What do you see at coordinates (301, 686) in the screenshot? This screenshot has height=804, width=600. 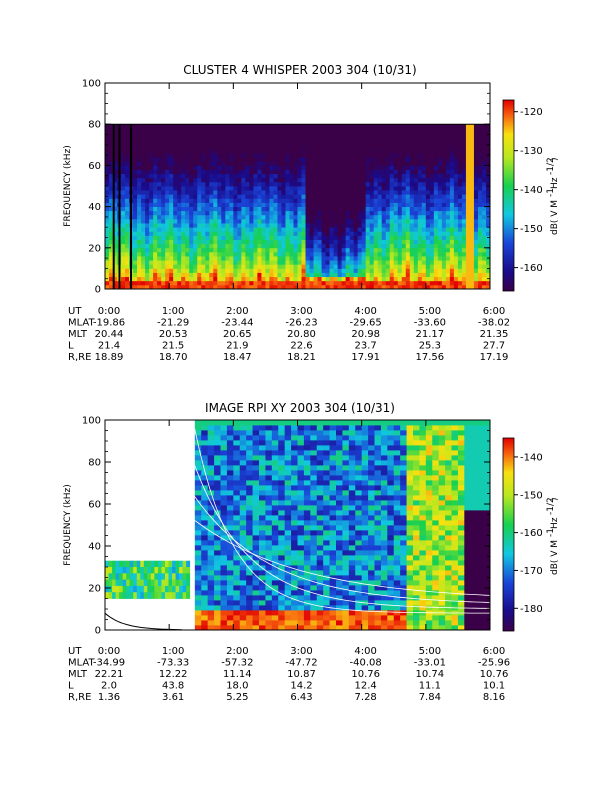 I see `ephemeris-value: 14.2` at bounding box center [301, 686].